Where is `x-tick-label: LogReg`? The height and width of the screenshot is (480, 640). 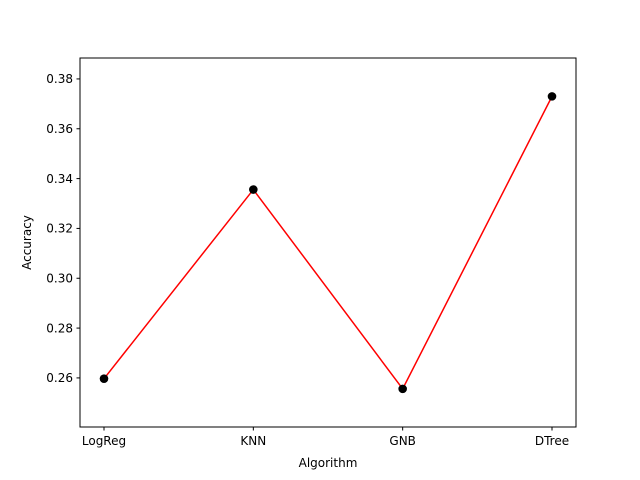 x-tick-label: LogReg is located at coordinates (104, 441).